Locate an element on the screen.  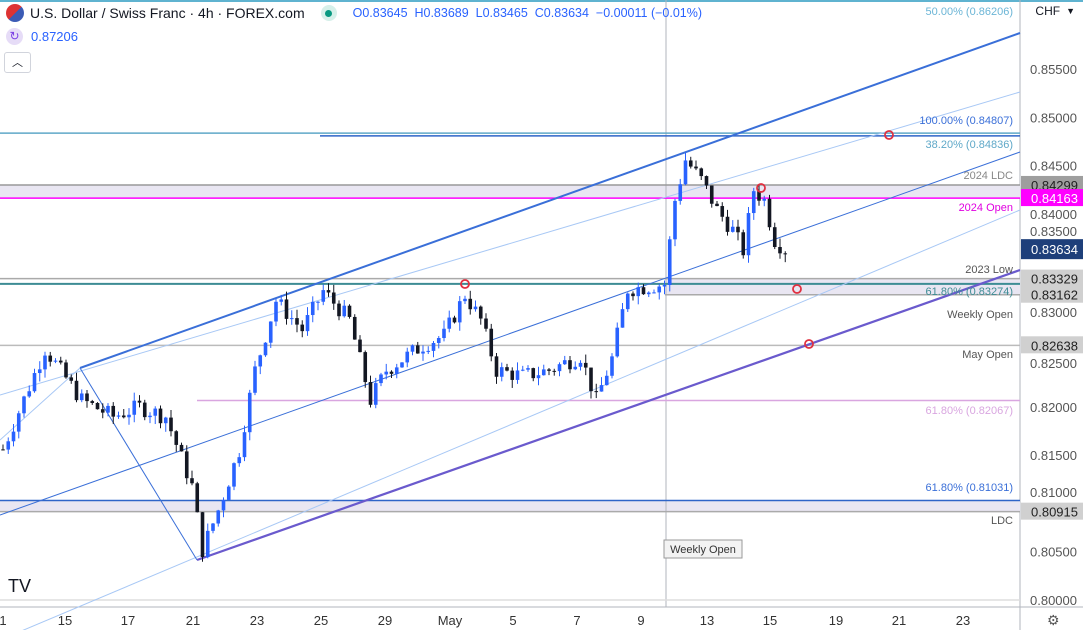
low-value: L0.83465 is located at coordinates (501, 13).